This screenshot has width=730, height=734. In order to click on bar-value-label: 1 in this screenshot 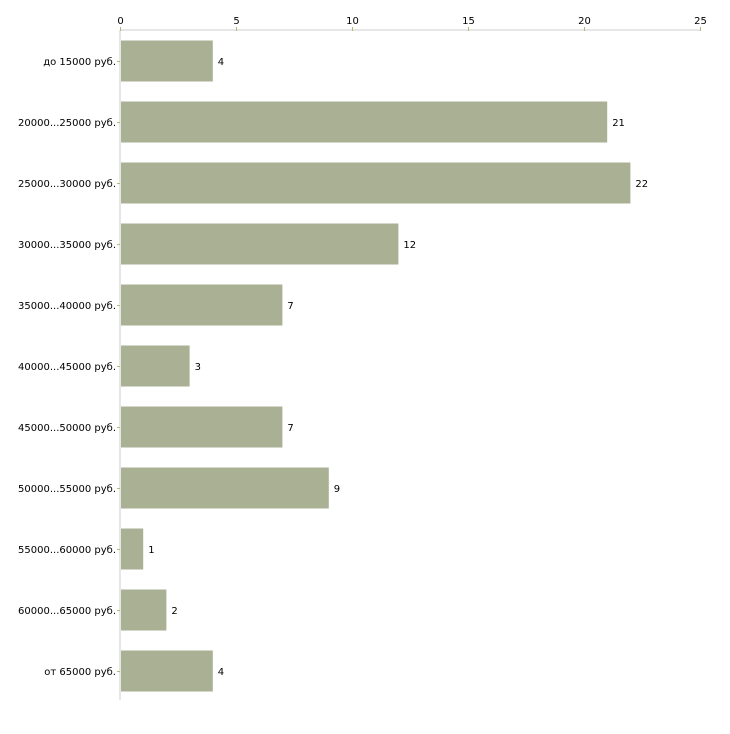, I will do `click(151, 550)`.